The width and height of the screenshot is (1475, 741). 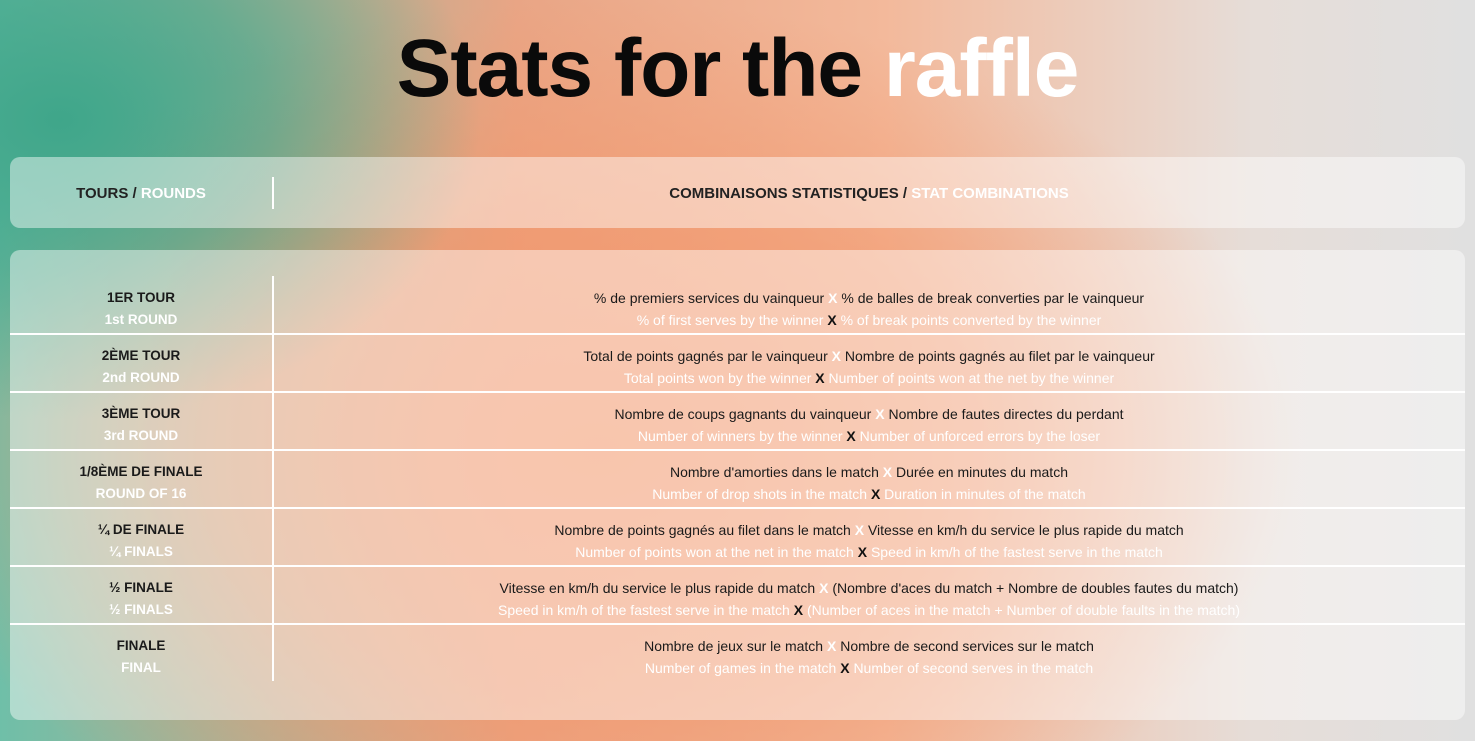 What do you see at coordinates (173, 193) in the screenshot?
I see `rounds-header-en: ROUNDS` at bounding box center [173, 193].